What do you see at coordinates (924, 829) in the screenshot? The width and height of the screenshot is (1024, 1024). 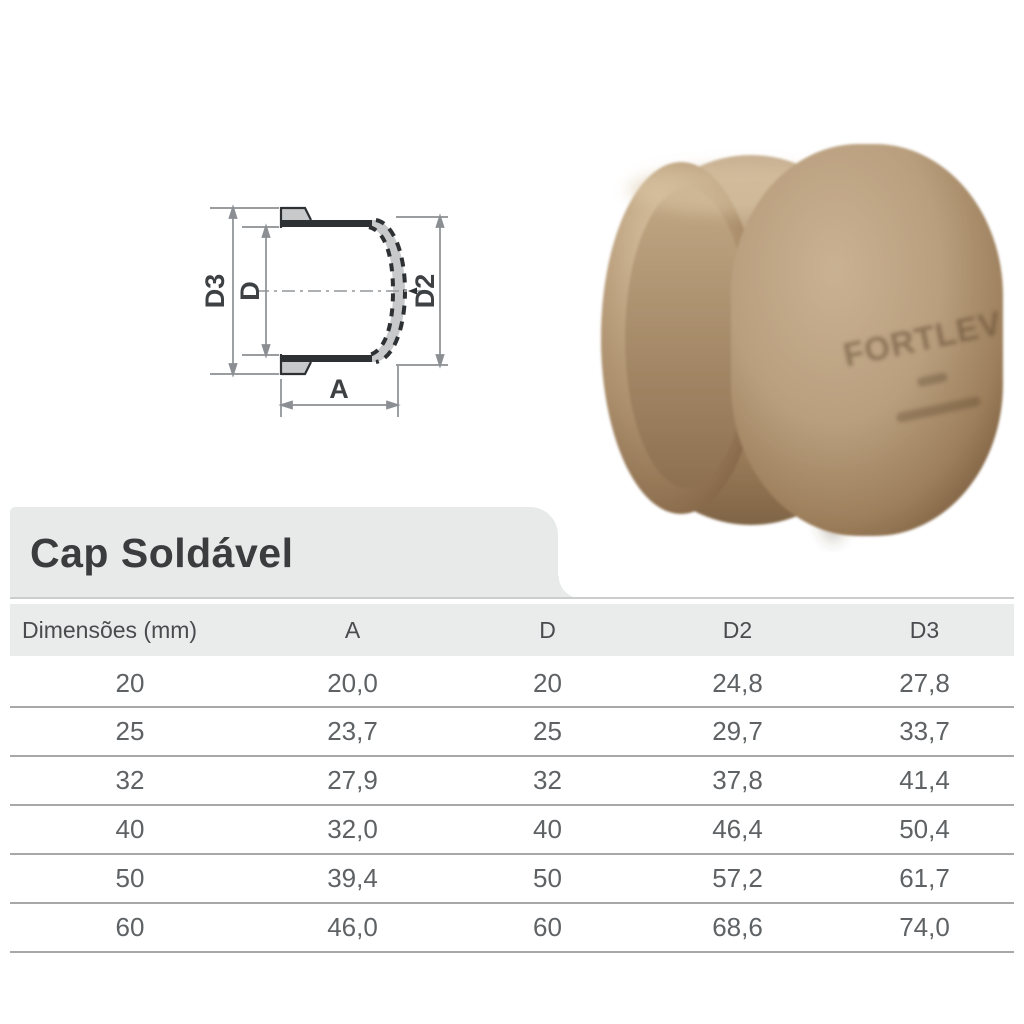 I see `table-cell: 50,4` at bounding box center [924, 829].